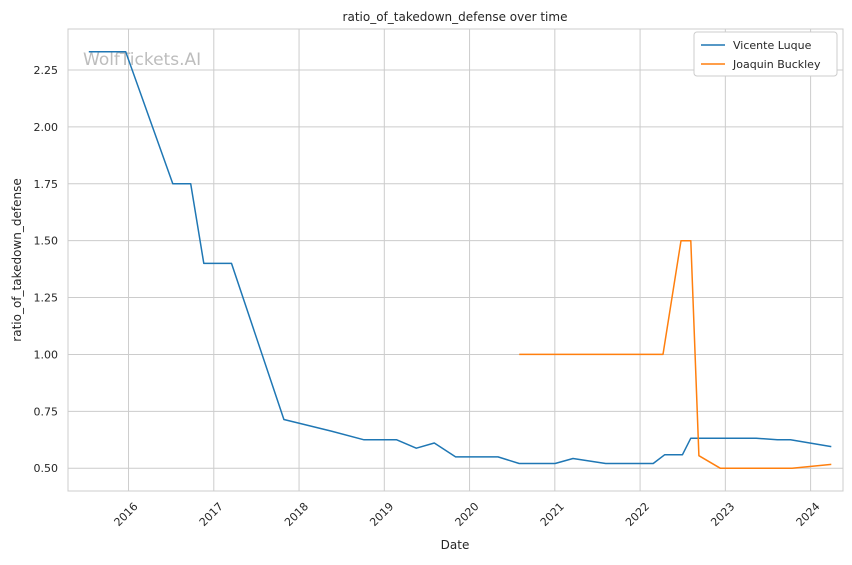 The width and height of the screenshot is (852, 565). Describe the element at coordinates (46, 241) in the screenshot. I see `y-tick-label: 1.50` at that location.